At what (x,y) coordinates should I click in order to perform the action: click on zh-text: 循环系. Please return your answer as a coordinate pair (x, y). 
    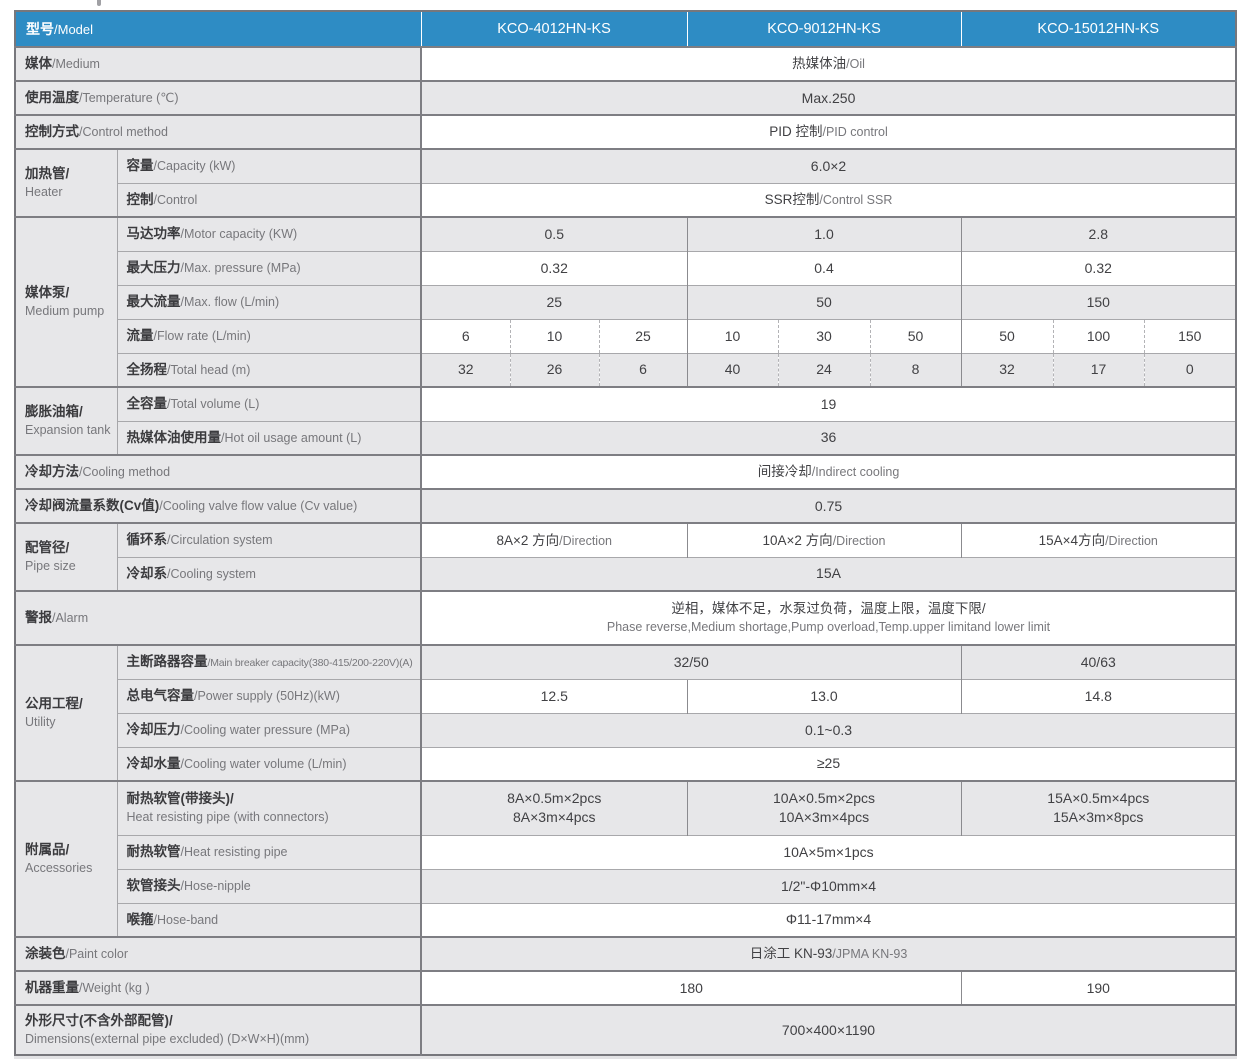
    Looking at the image, I should click on (147, 540).